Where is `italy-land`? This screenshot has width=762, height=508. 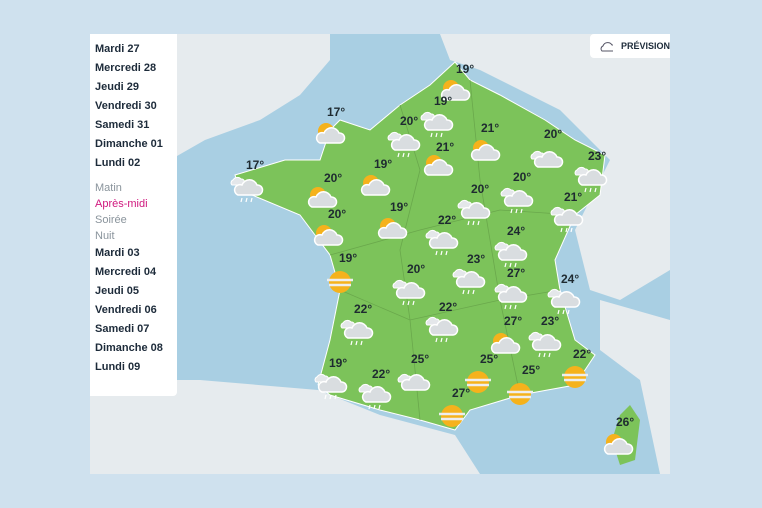
italy-land is located at coordinates (635, 387).